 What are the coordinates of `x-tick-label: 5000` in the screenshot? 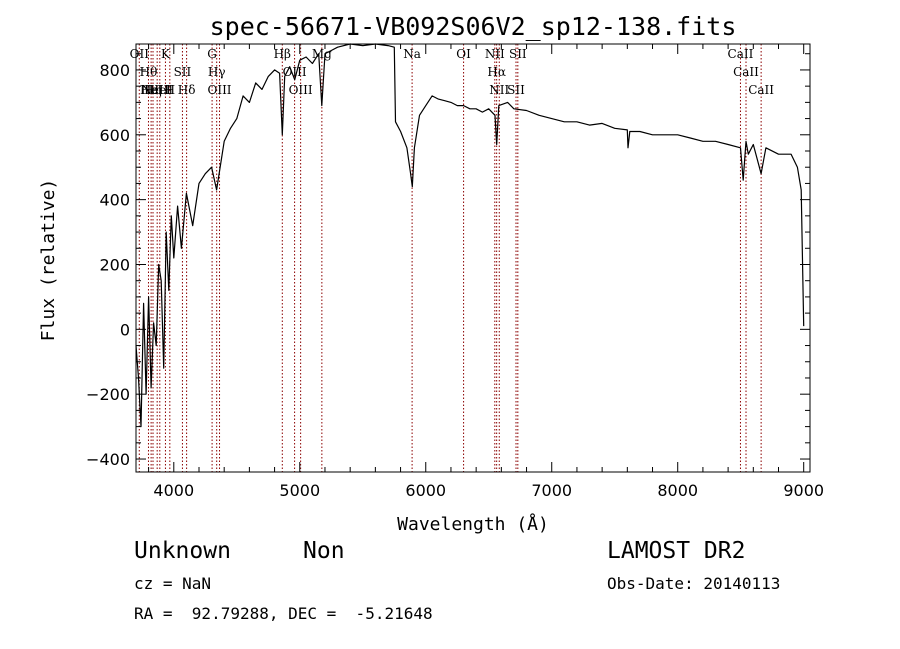 It's located at (299, 490).